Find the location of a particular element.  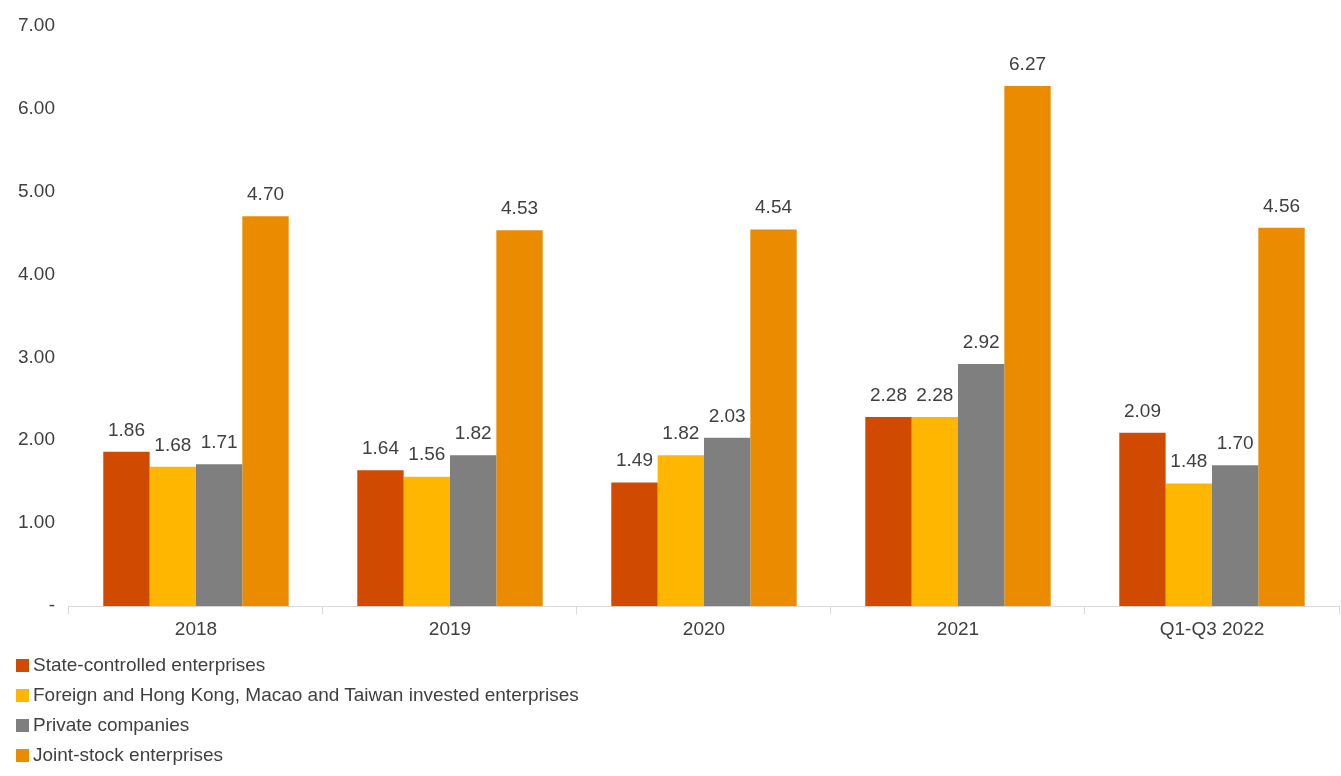

x-tick-label: 2018 is located at coordinates (196, 628).